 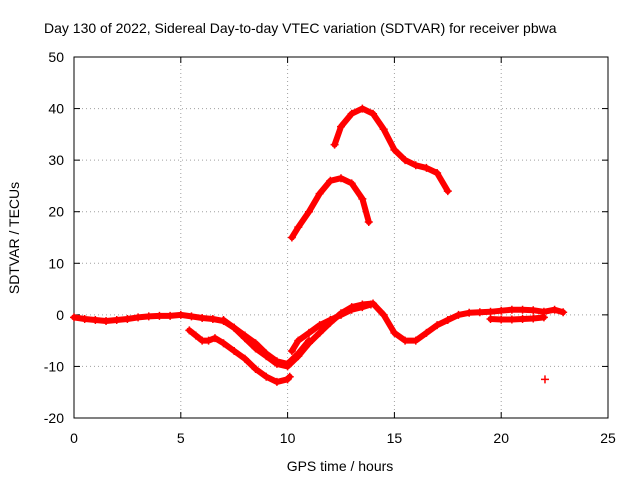 I want to click on x-tick-label: 0, so click(x=74, y=438).